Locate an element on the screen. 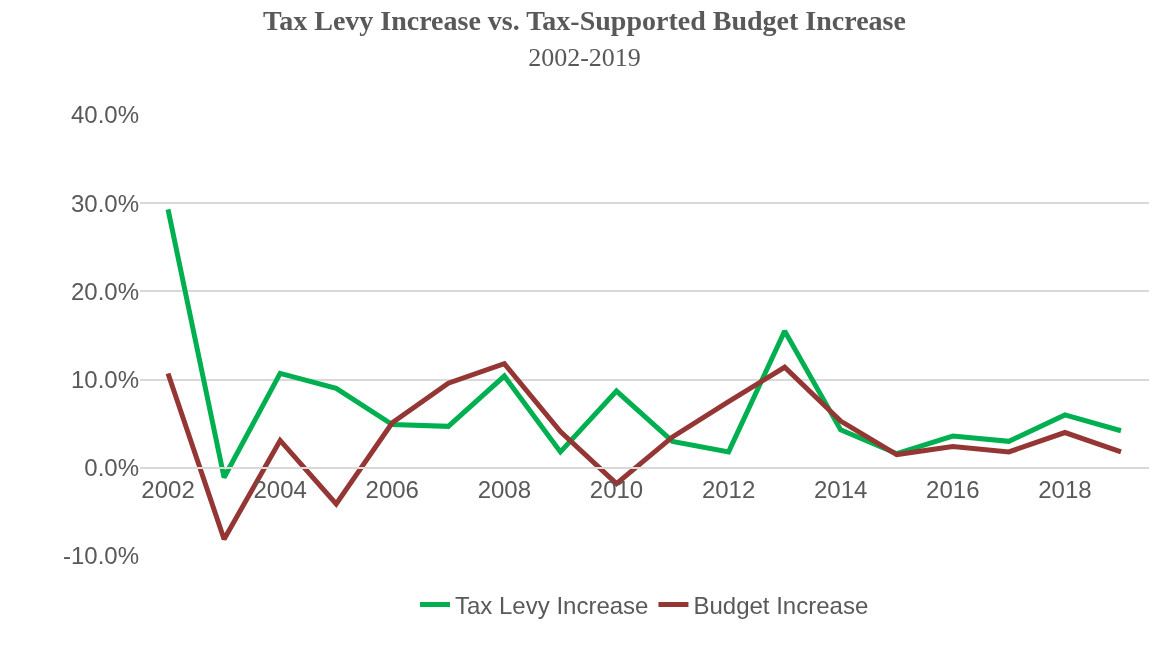 The width and height of the screenshot is (1169, 656). y-tick-label: 20.0% is located at coordinates (104, 291).